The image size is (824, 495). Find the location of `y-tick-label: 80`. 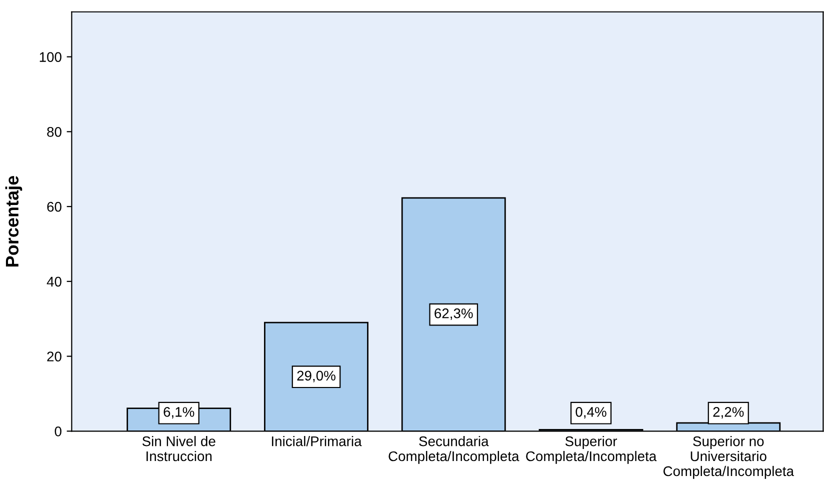

y-tick-label: 80 is located at coordinates (54, 132).